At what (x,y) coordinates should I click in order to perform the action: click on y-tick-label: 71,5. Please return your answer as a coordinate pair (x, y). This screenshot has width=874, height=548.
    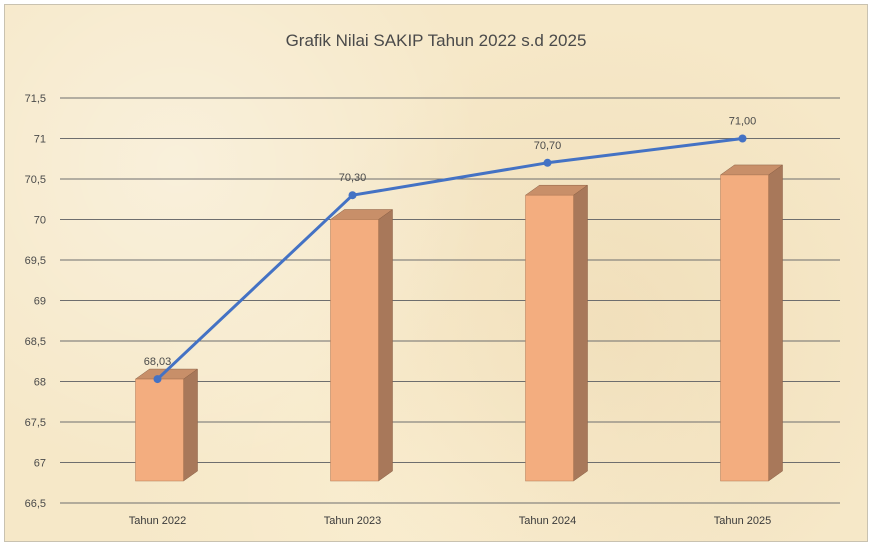
    Looking at the image, I should click on (35, 99).